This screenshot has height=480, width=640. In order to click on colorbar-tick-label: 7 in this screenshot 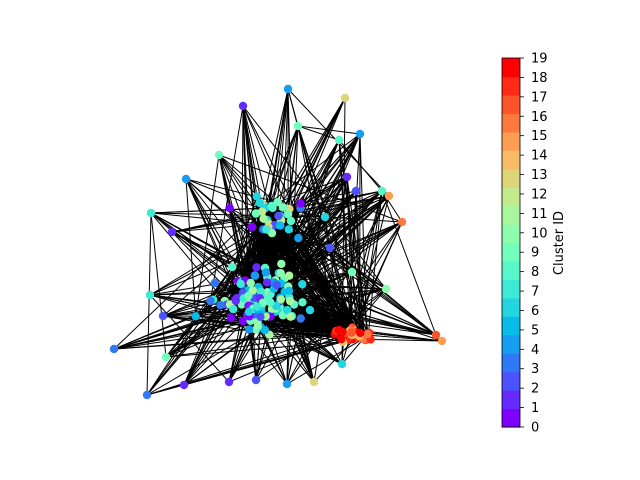, I will do `click(535, 292)`.